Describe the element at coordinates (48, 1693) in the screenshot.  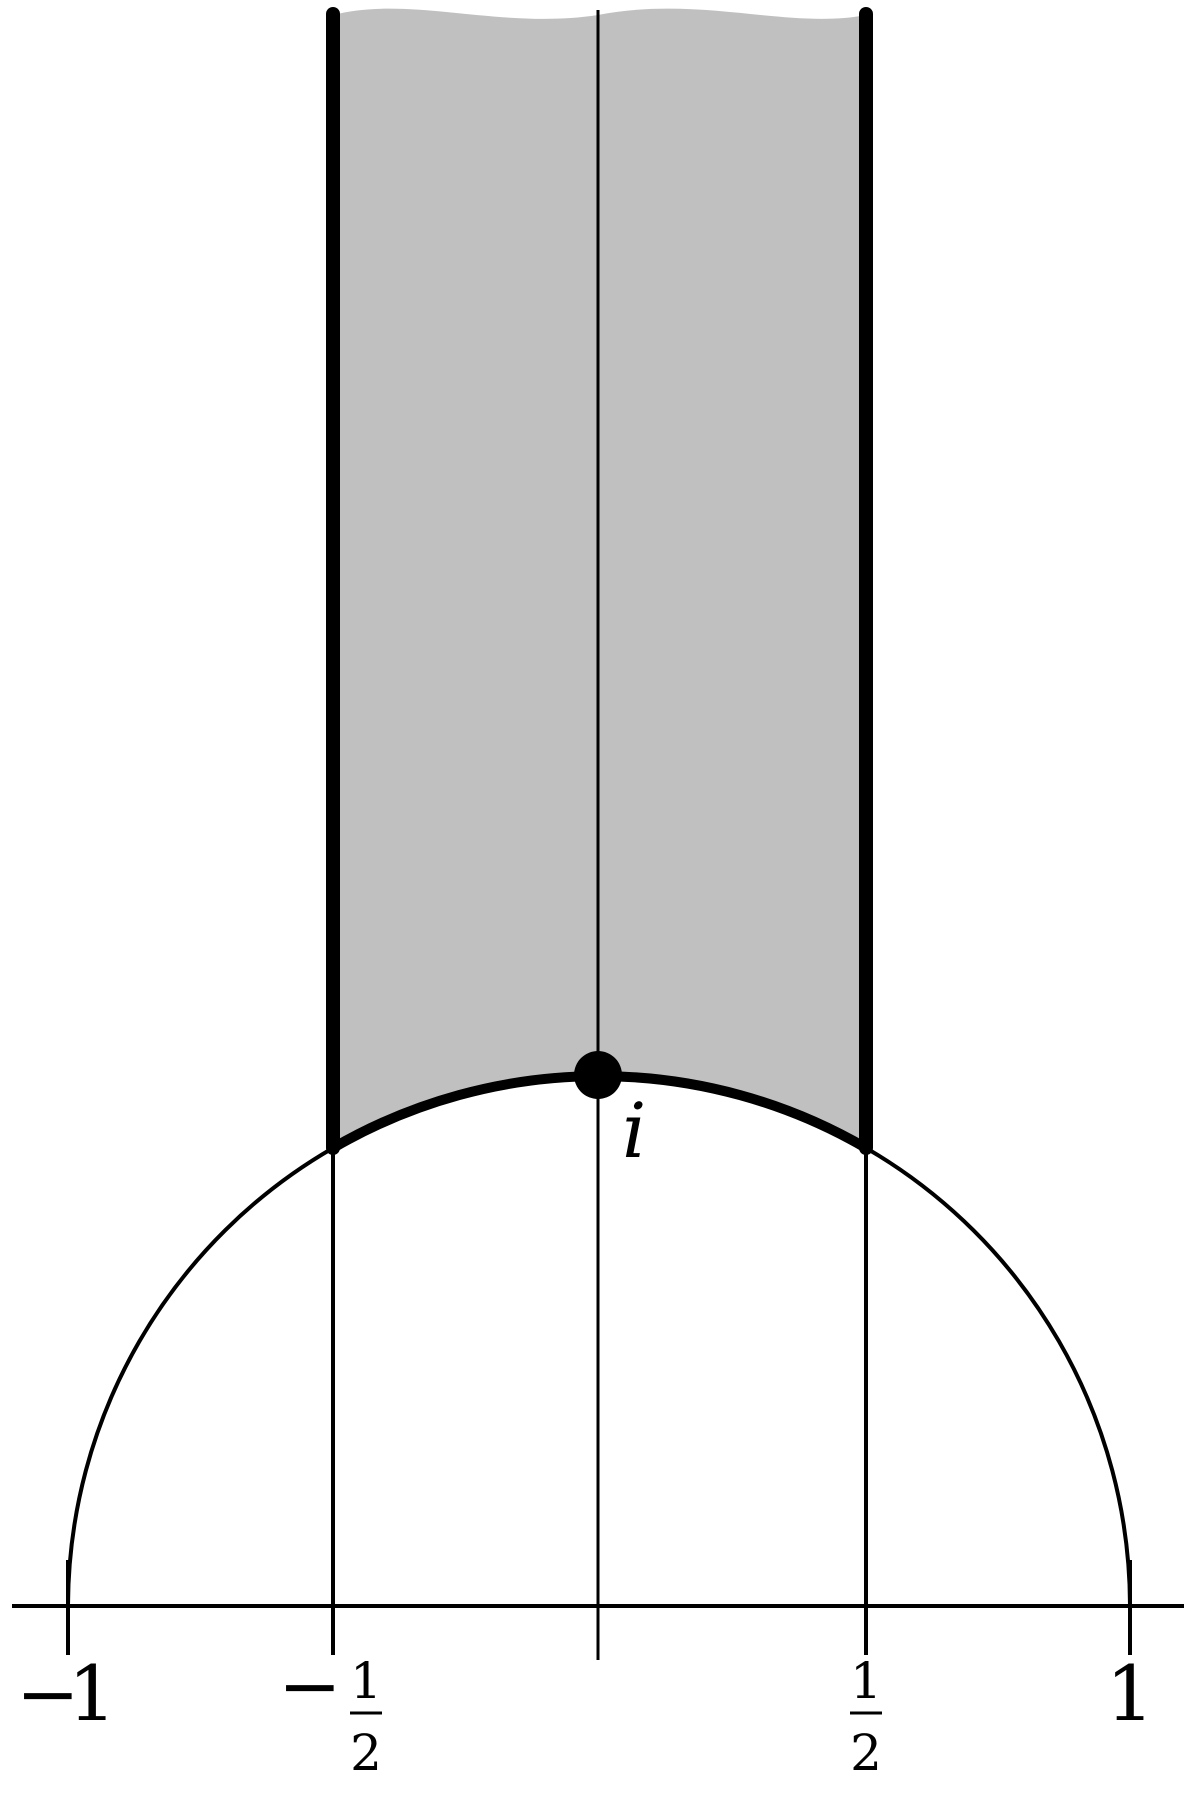
I see `tick-label-minus-one-sign: −` at that location.